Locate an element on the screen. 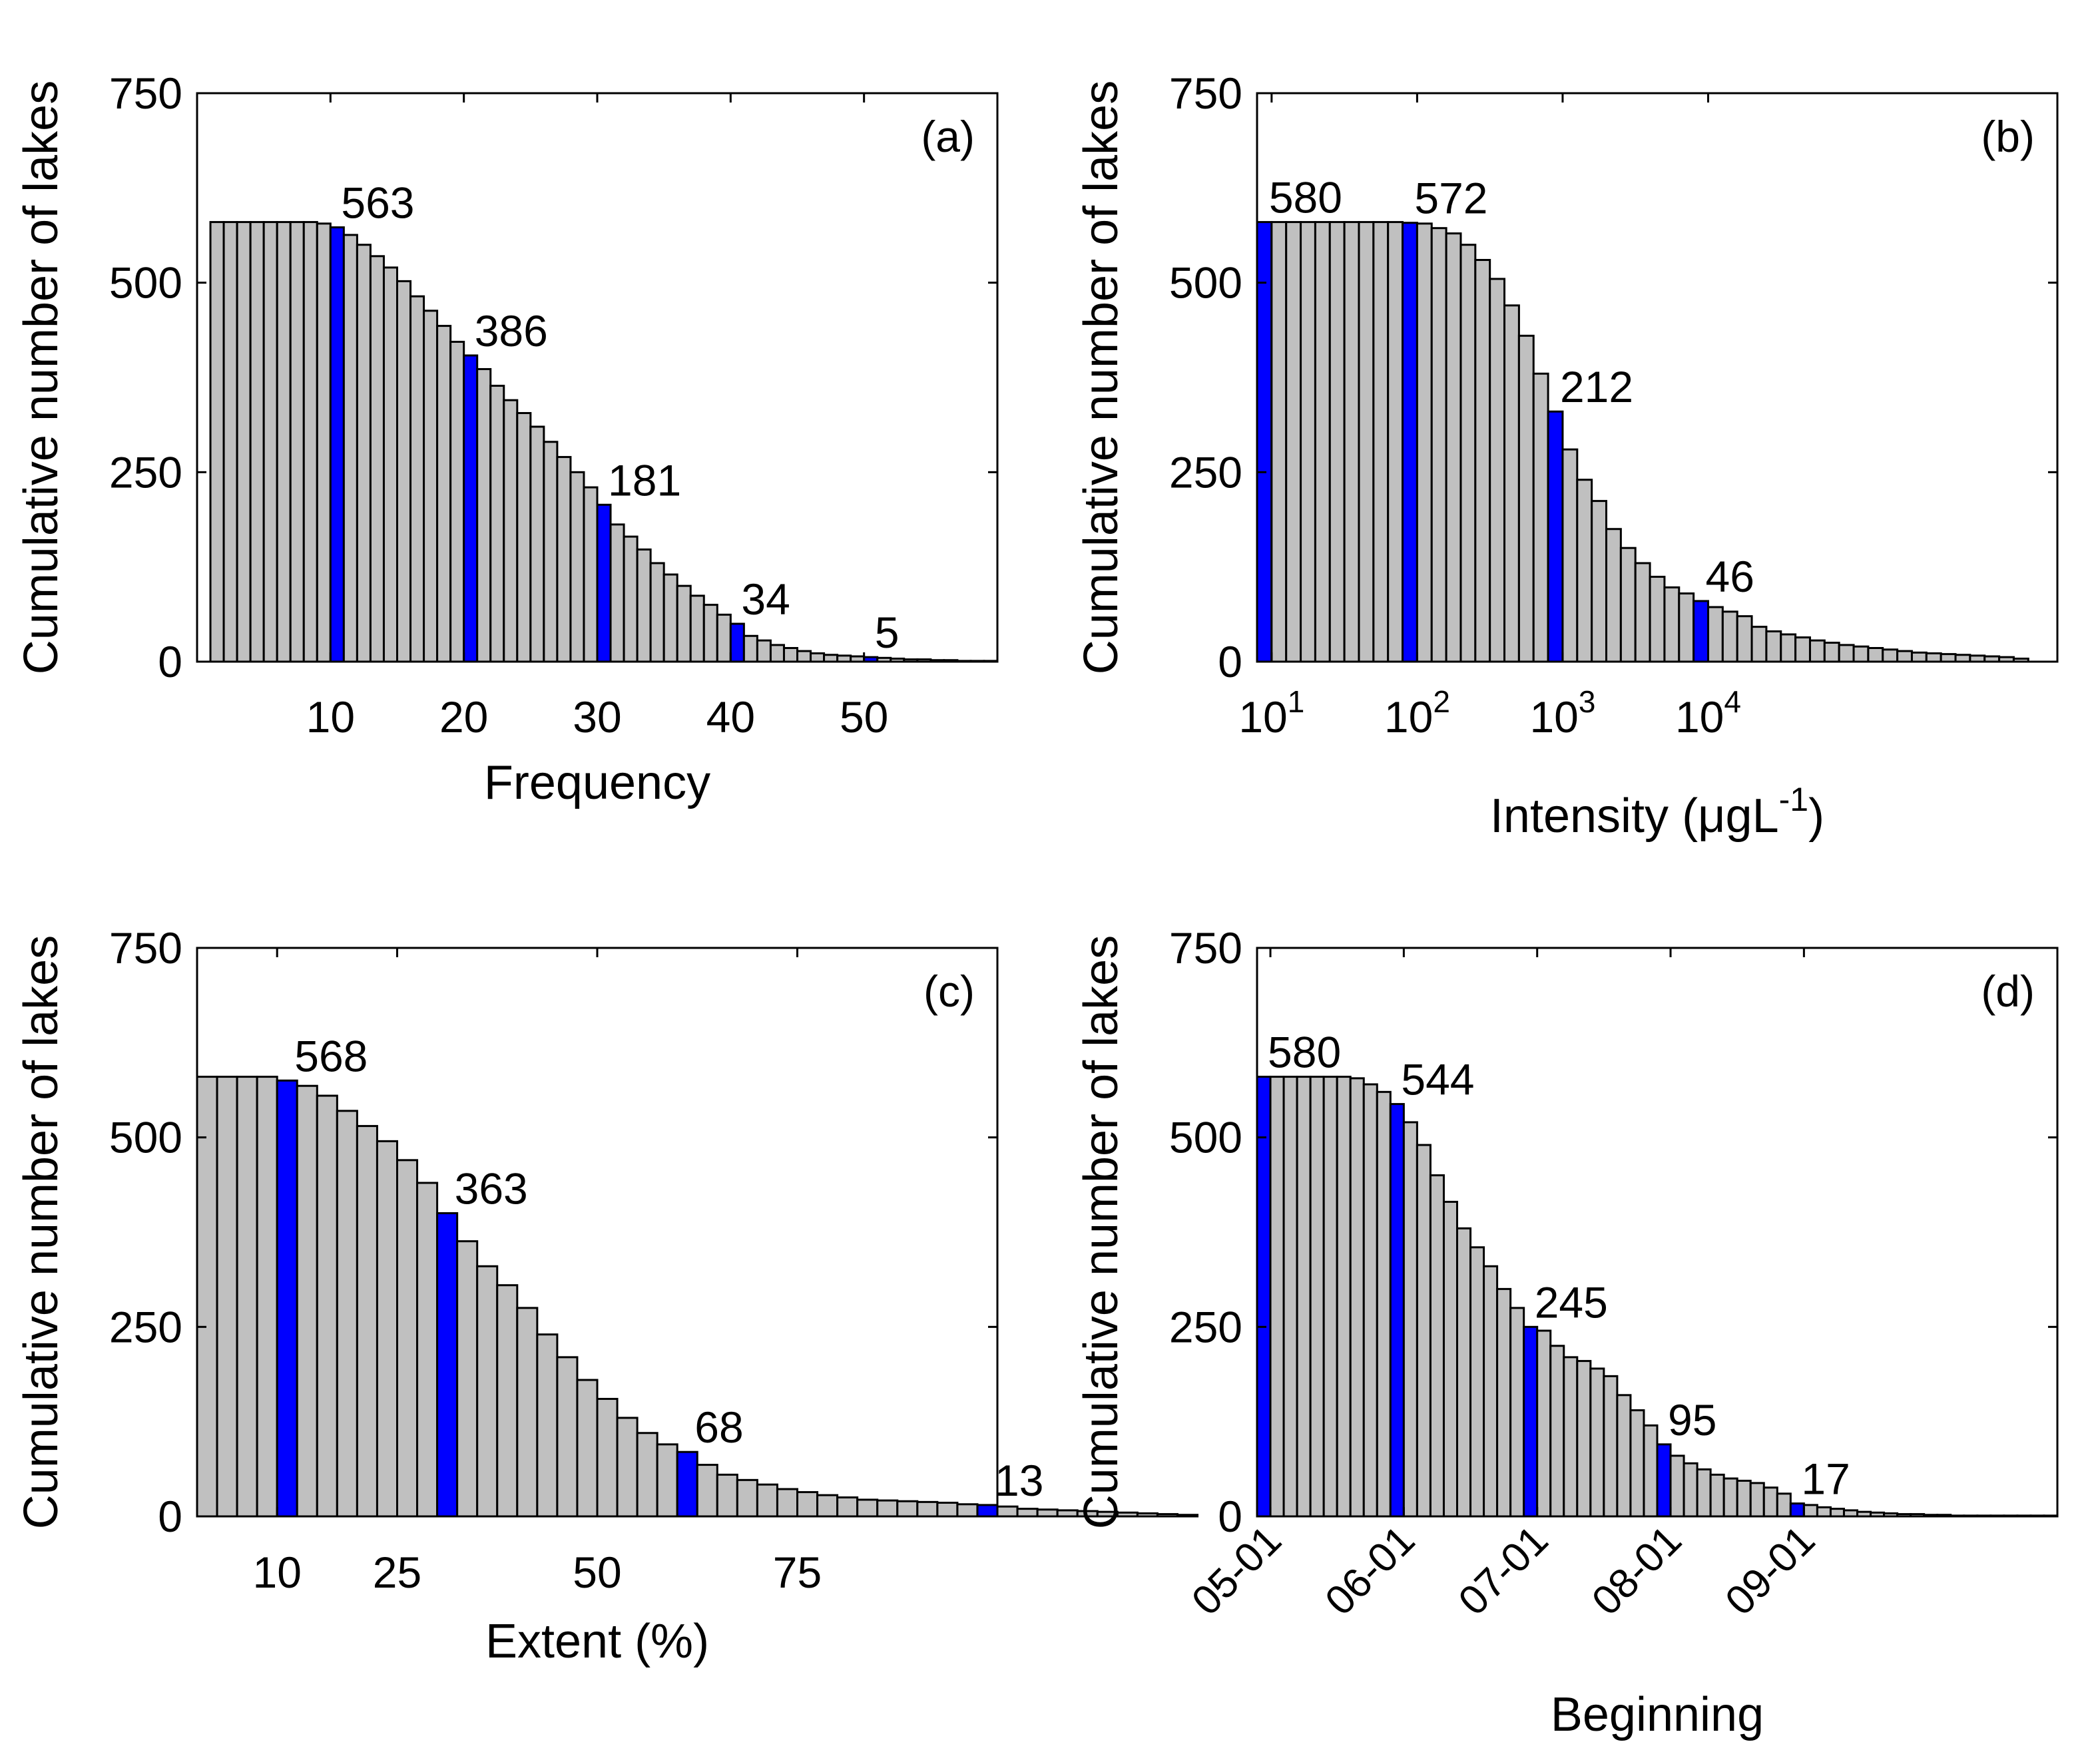 The height and width of the screenshot is (1764, 2088). x-tick-label: 09-01 is located at coordinates (1770, 1570).